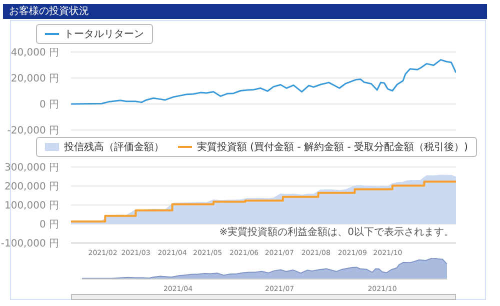 The image size is (500, 306). I want to click on y-tick-label: -100,000 円, so click(29, 244).